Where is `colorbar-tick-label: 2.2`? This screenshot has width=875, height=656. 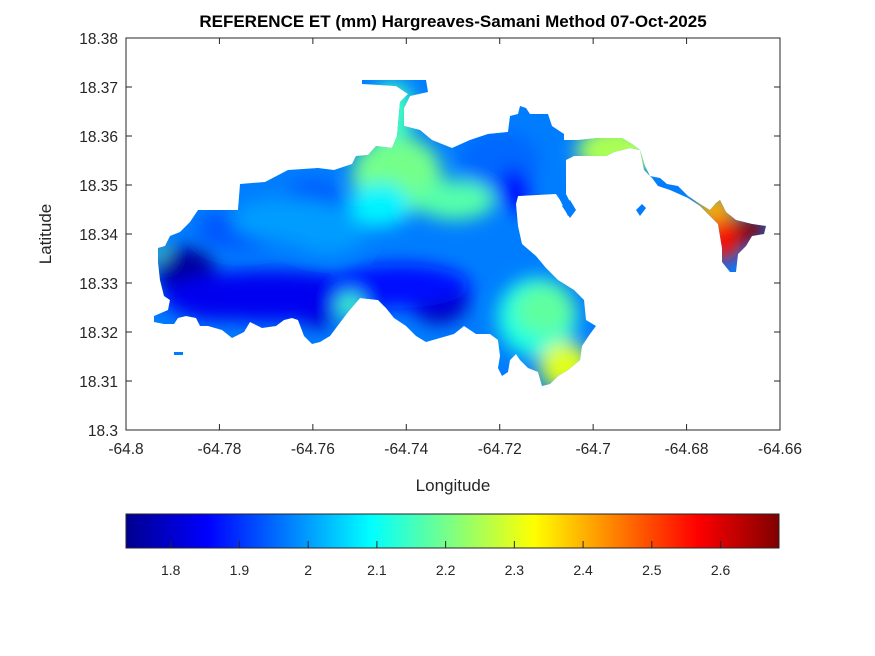
colorbar-tick-label: 2.2 is located at coordinates (446, 570).